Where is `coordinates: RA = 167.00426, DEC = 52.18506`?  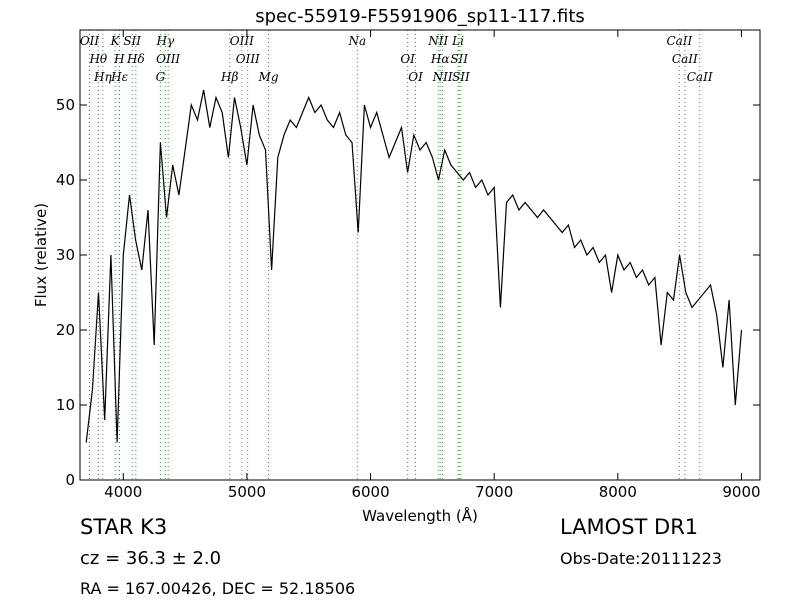 coordinates: RA = 167.00426, DEC = 52.18506 is located at coordinates (217, 588).